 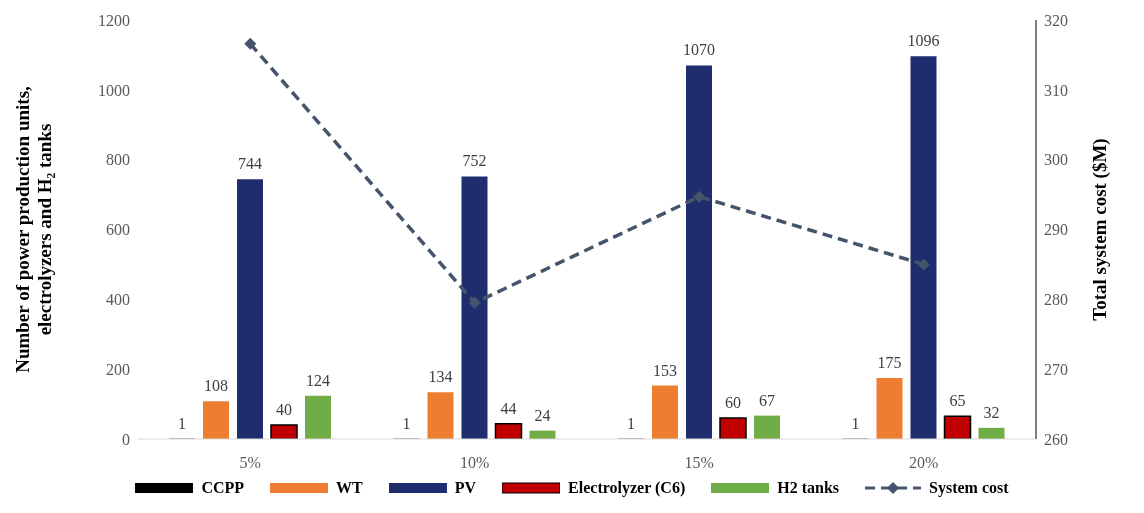 What do you see at coordinates (665, 370) in the screenshot?
I see `data-label: 153` at bounding box center [665, 370].